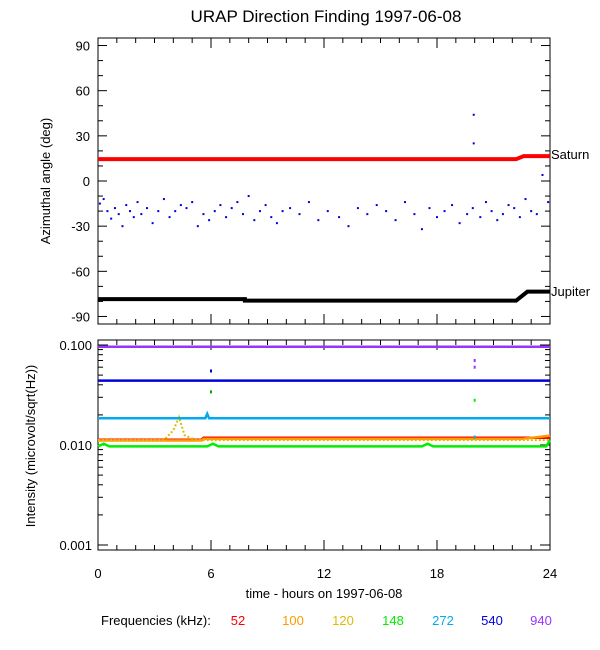  What do you see at coordinates (75, 345) in the screenshot?
I see `y-tick-label: 0.100` at bounding box center [75, 345].